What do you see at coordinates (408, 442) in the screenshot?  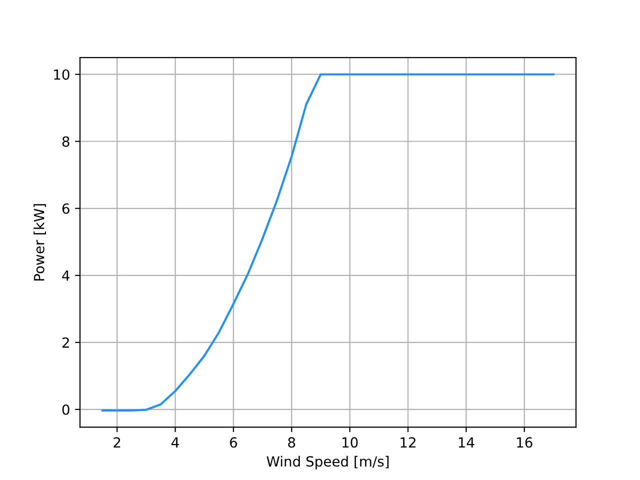 I see `x-tick-label: 12` at bounding box center [408, 442].